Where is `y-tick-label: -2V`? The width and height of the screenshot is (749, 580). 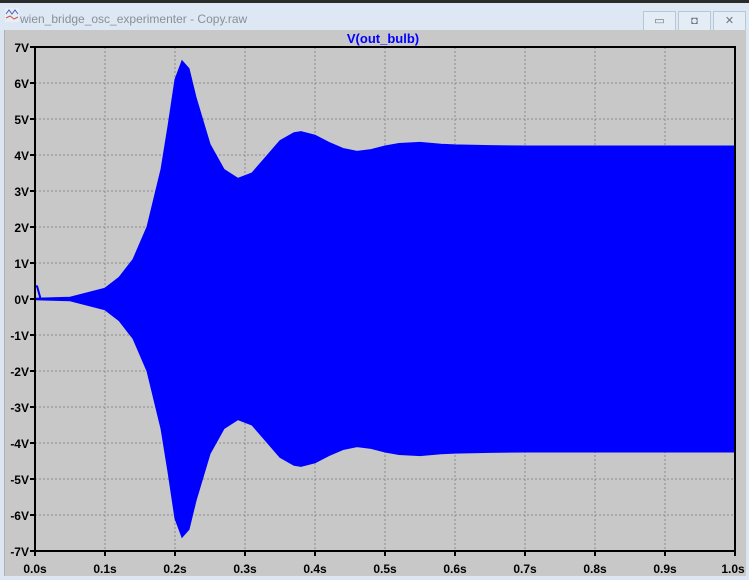 y-tick-label: -2V is located at coordinates (19, 372).